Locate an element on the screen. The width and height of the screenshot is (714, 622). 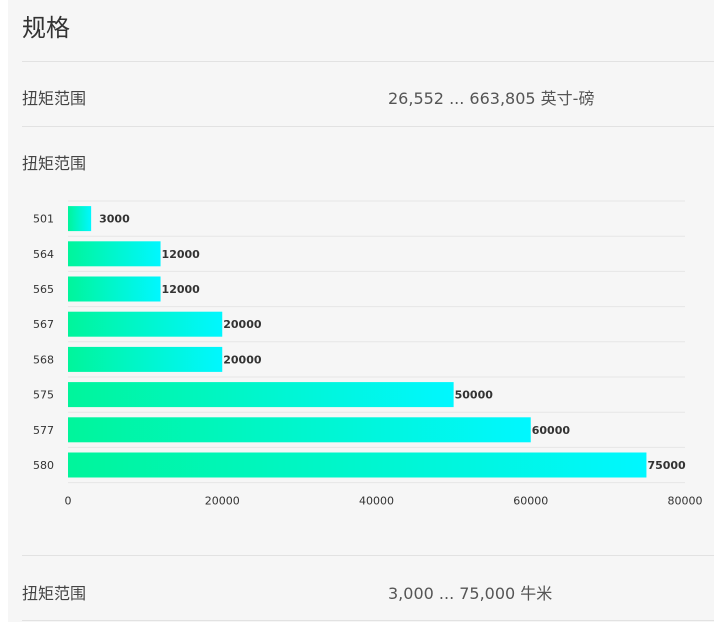
spec-label-nm: 扭矩范围 is located at coordinates (54, 593).